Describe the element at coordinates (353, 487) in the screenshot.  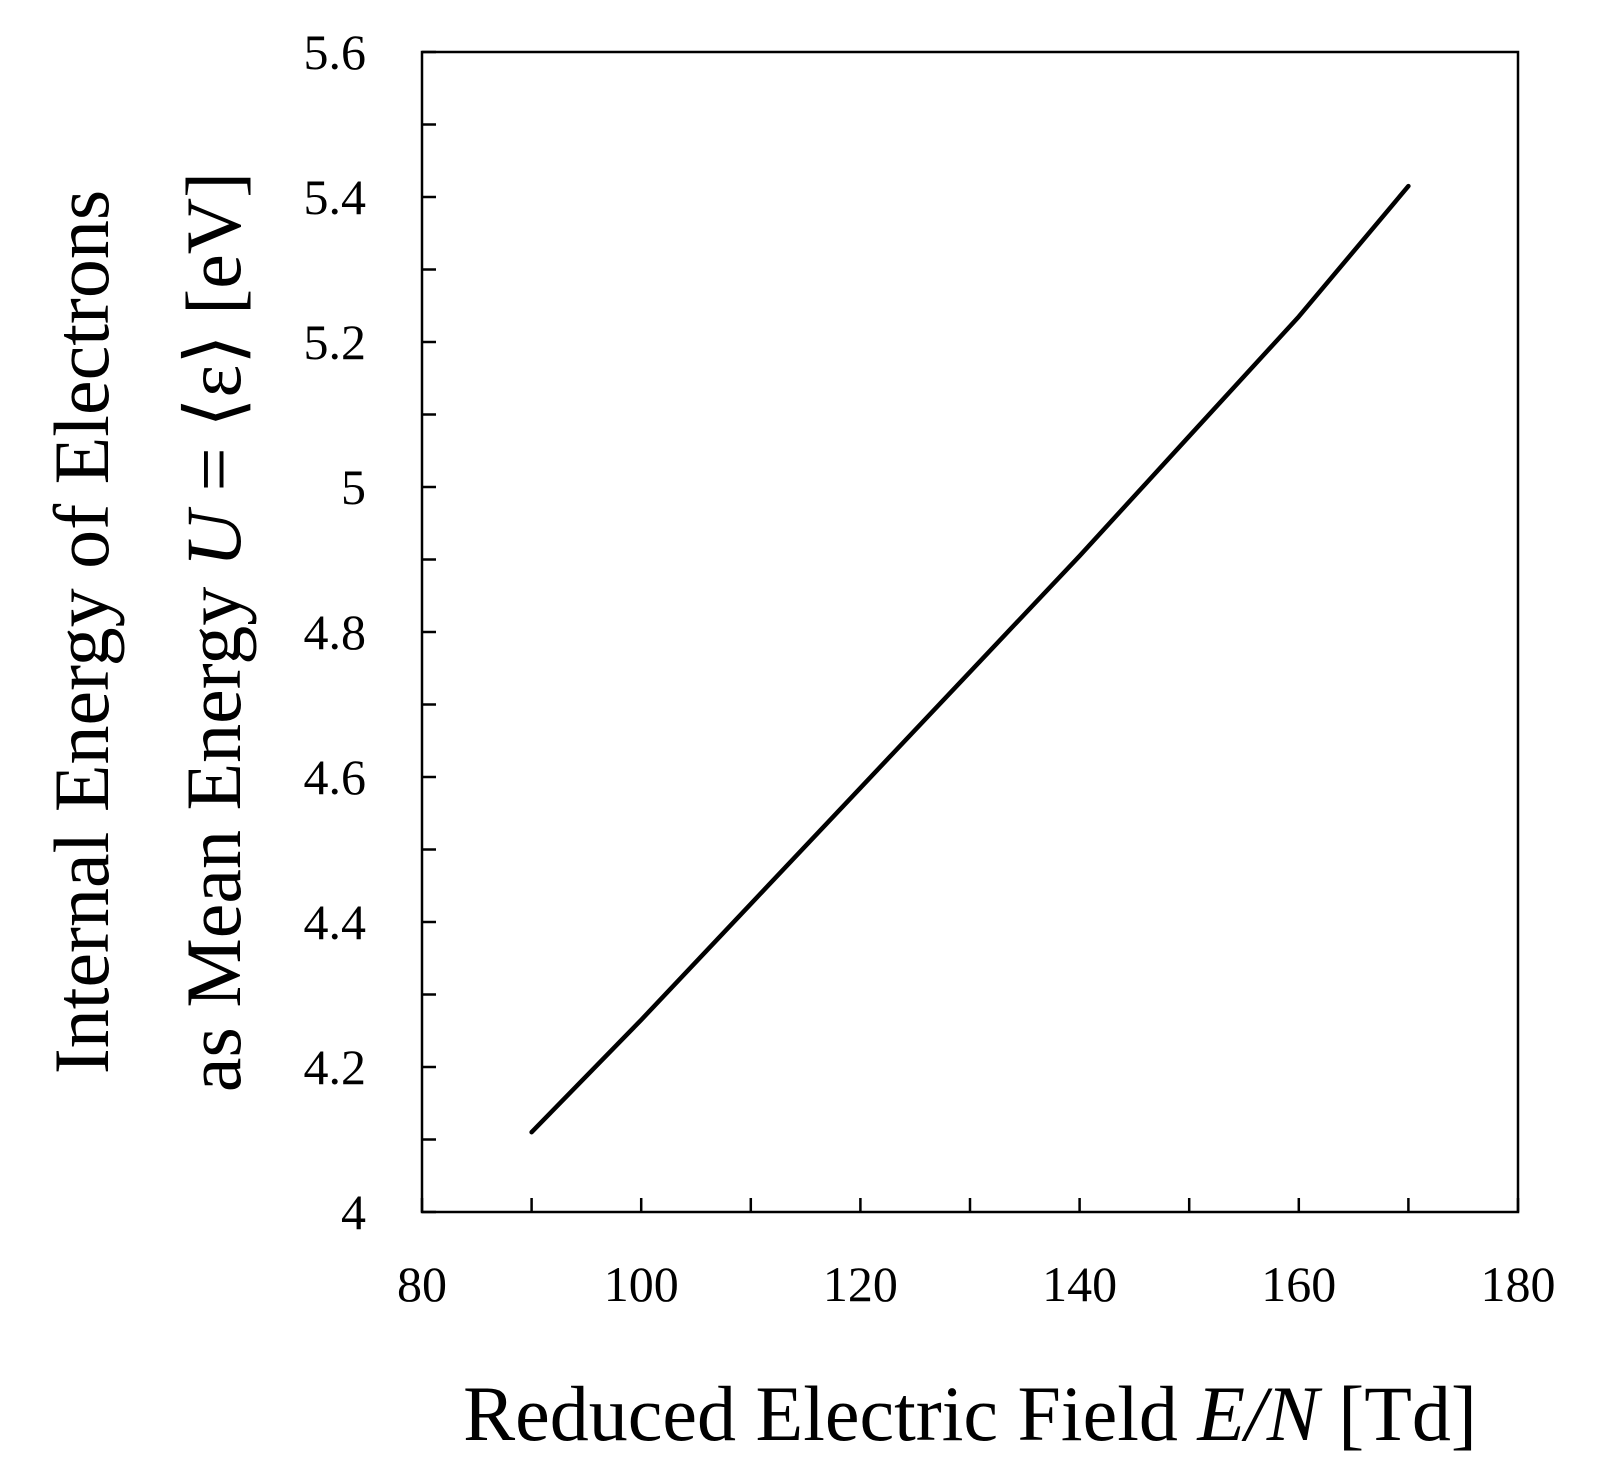
I see `y-tick-label: 5` at that location.